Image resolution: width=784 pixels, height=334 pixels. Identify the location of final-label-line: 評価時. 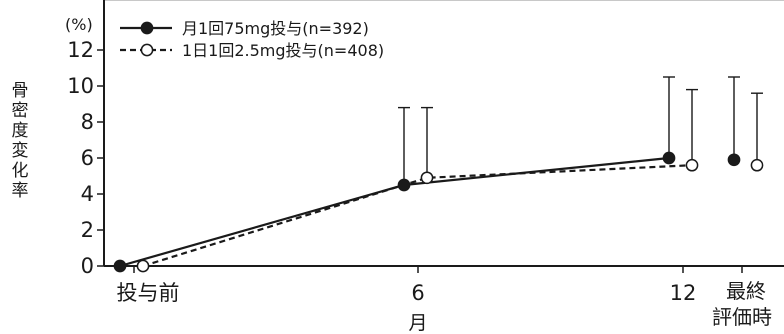
(742, 317).